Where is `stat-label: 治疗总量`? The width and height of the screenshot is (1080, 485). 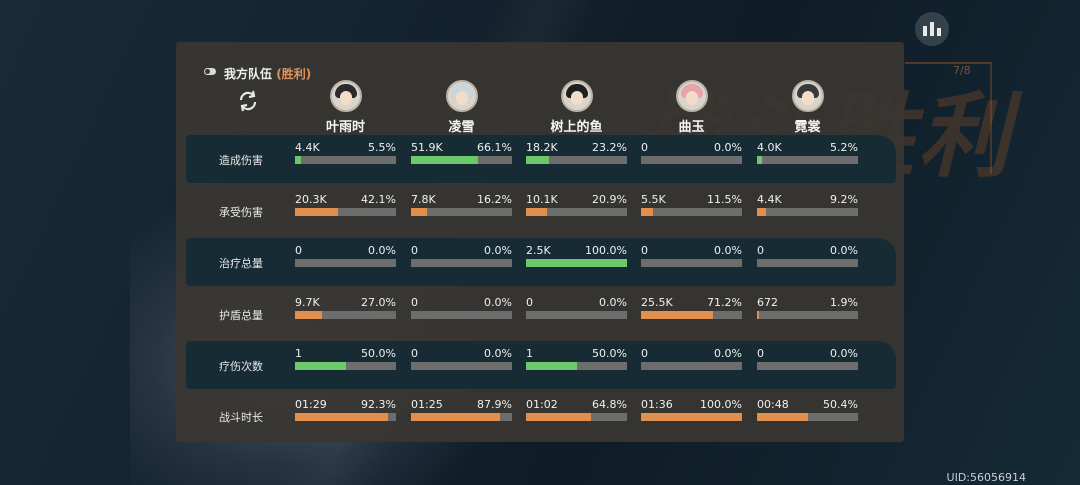
stat-label: 治疗总量 is located at coordinates (241, 263).